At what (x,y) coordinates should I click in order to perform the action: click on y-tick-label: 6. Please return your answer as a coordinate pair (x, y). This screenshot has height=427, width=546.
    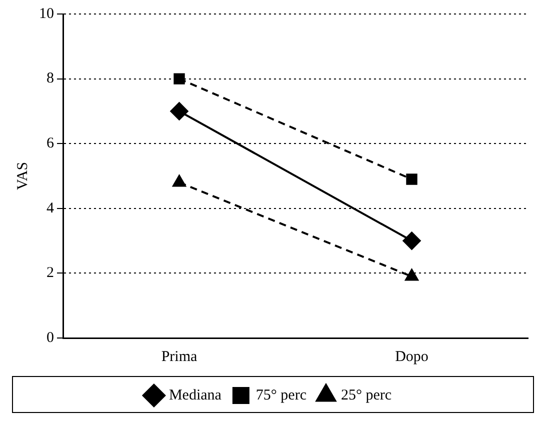
    Looking at the image, I should click on (50, 144).